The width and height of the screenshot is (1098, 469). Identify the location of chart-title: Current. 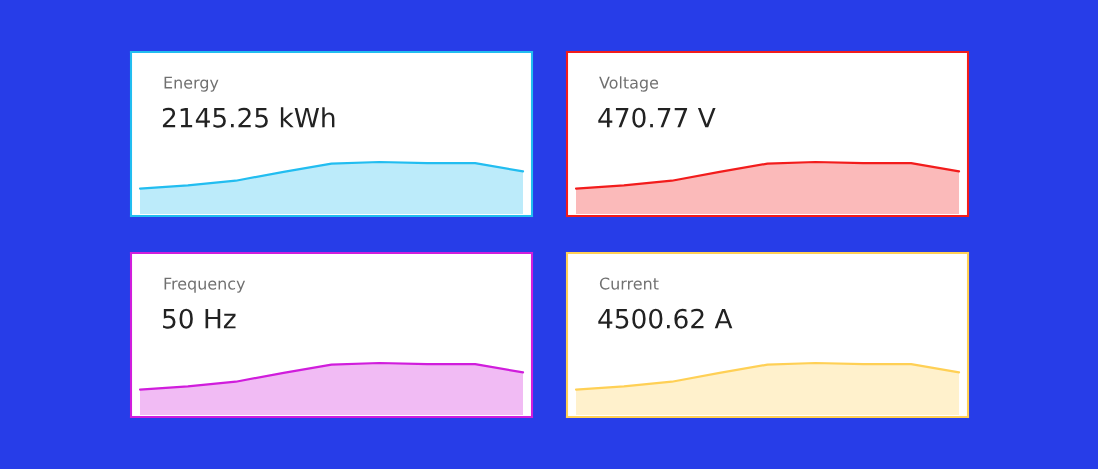
(629, 283).